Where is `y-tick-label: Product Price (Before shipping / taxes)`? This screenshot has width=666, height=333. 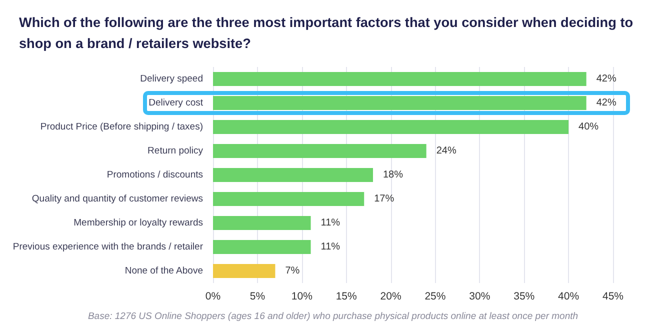 y-tick-label: Product Price (Before shipping / taxes) is located at coordinates (121, 127).